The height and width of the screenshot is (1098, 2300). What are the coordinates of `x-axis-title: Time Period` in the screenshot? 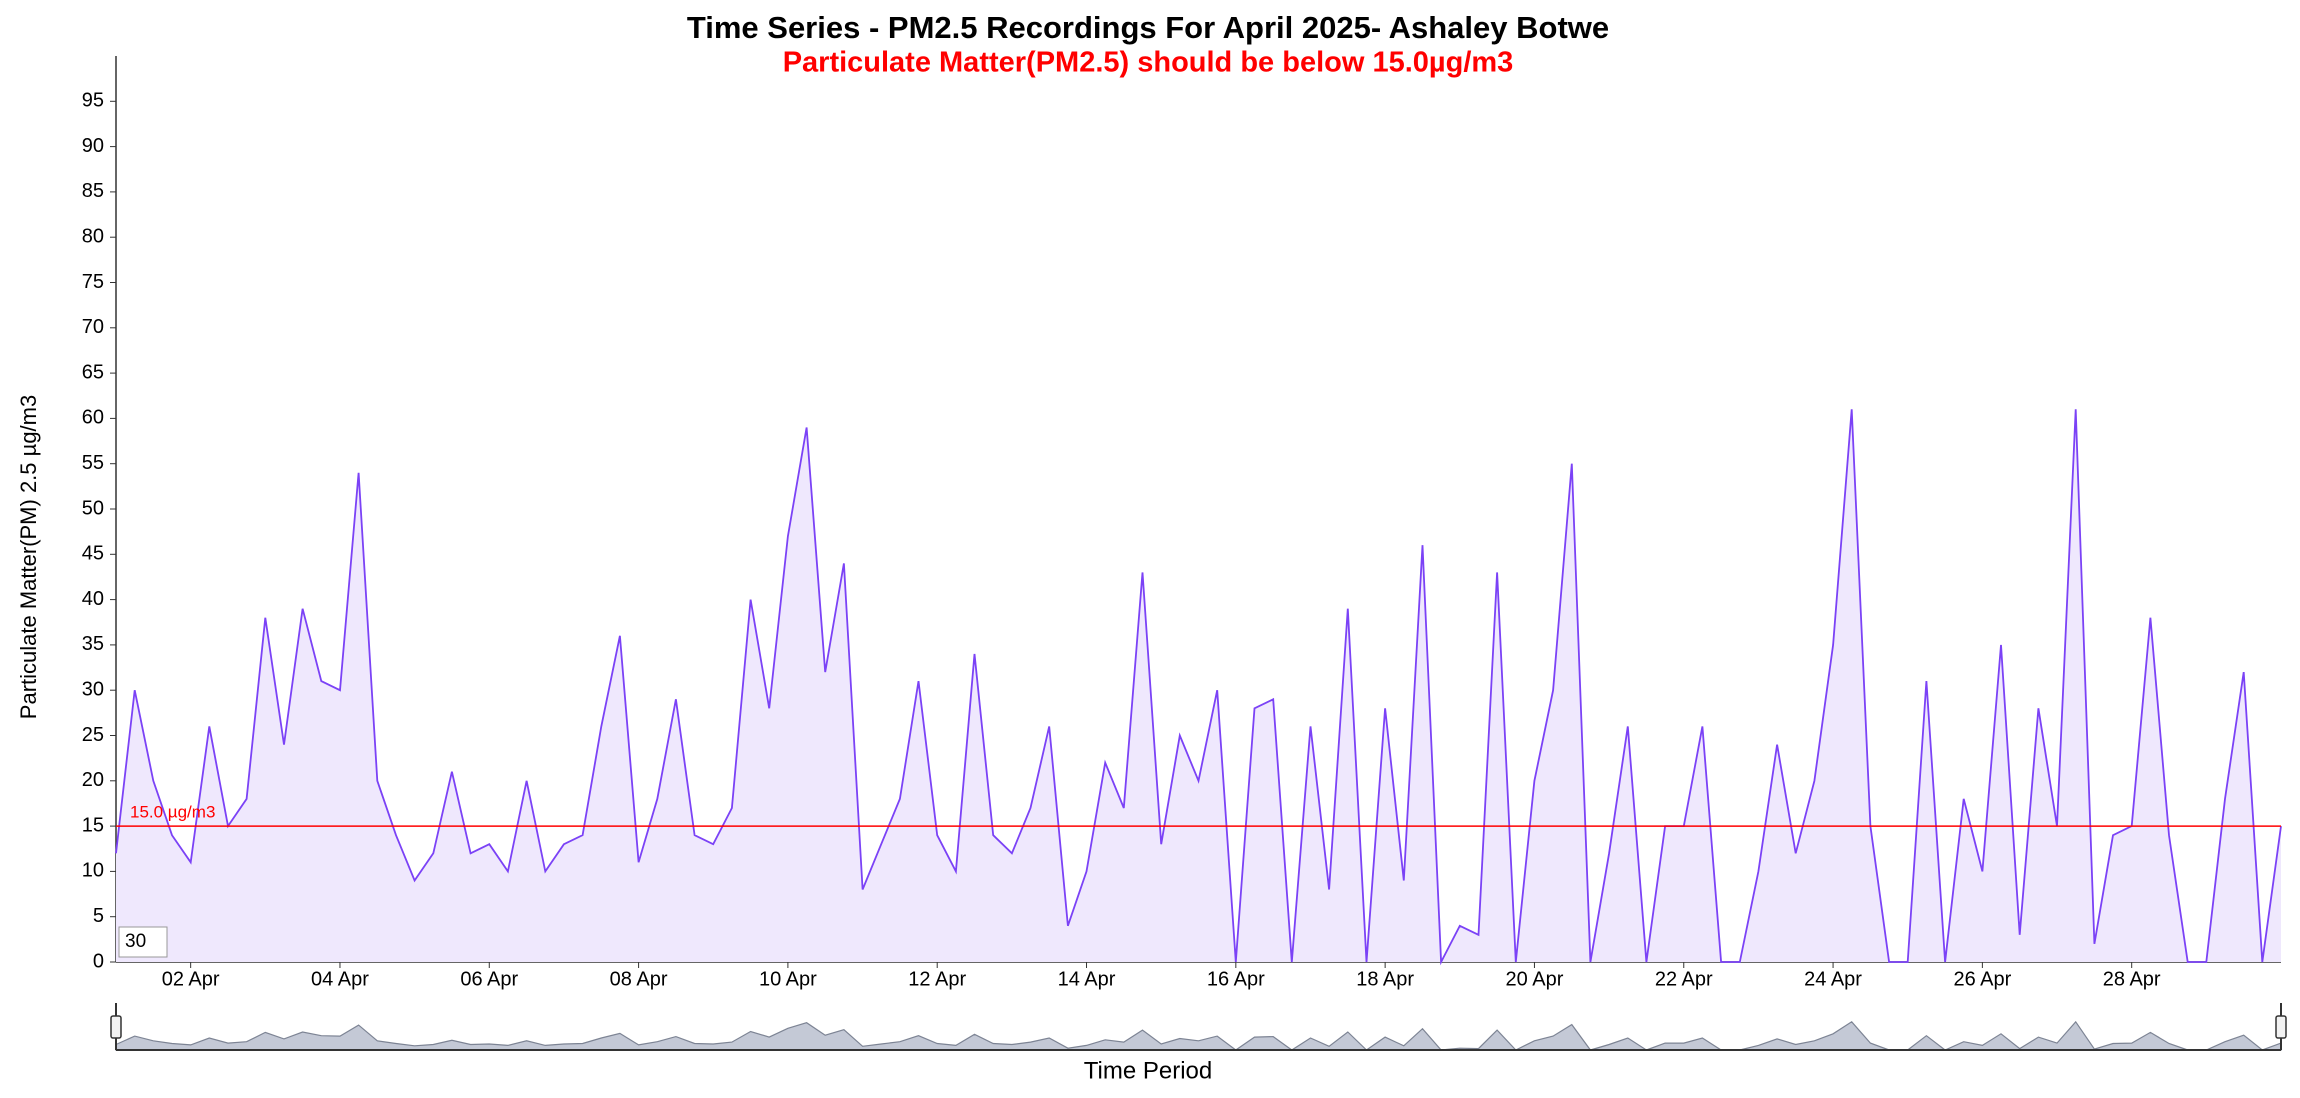 It's located at (1148, 1070).